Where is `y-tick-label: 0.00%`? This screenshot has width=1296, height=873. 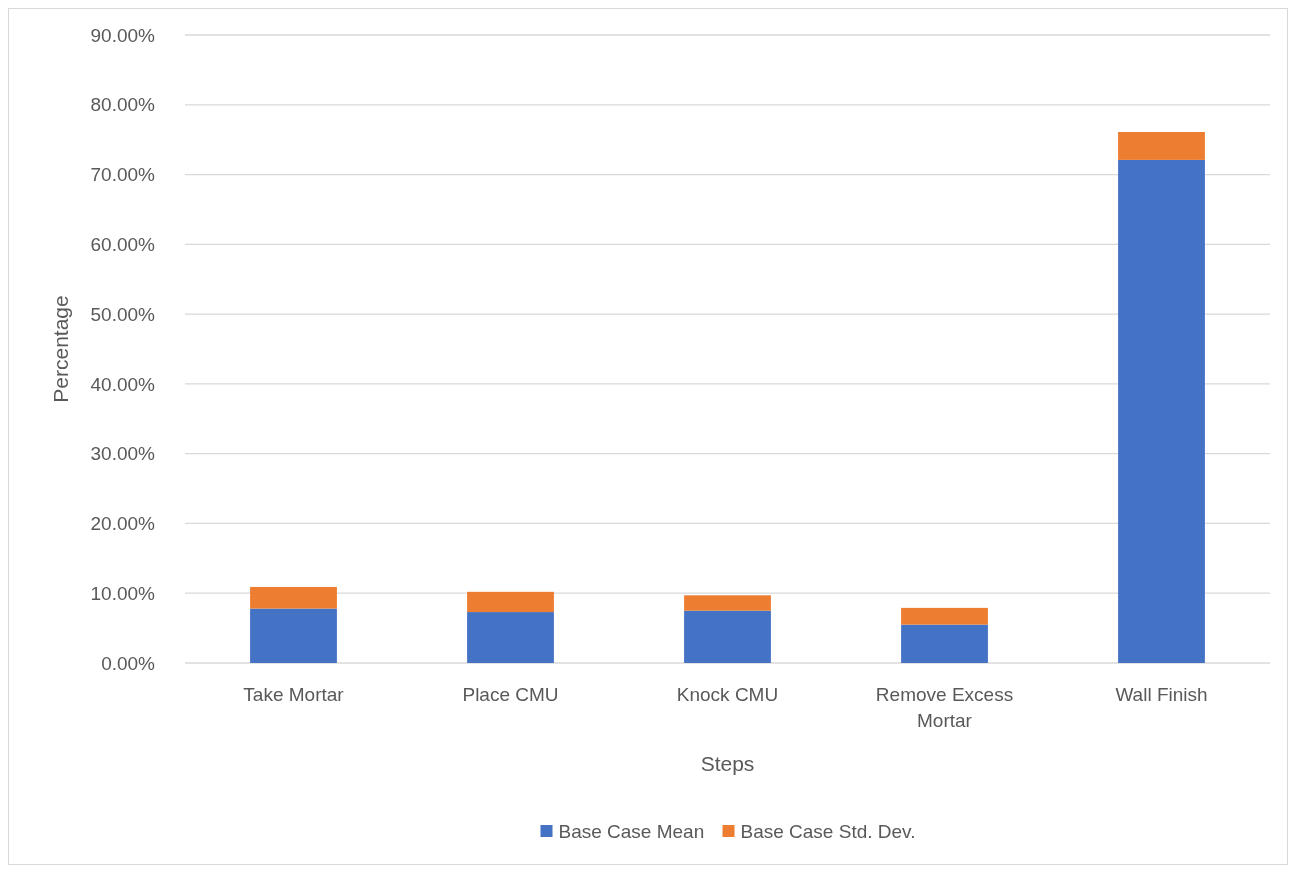 y-tick-label: 0.00% is located at coordinates (128, 663).